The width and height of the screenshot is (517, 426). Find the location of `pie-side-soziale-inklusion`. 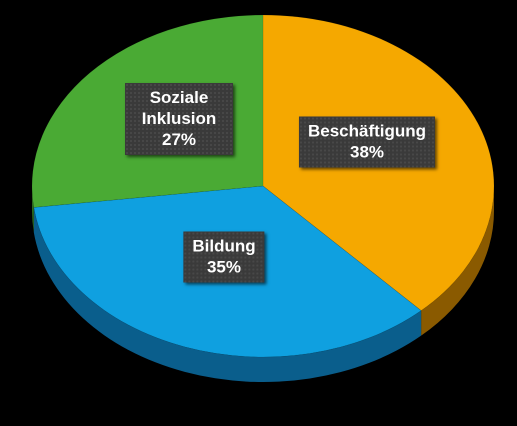

pie-side-soziale-inklusion is located at coordinates (33, 209).